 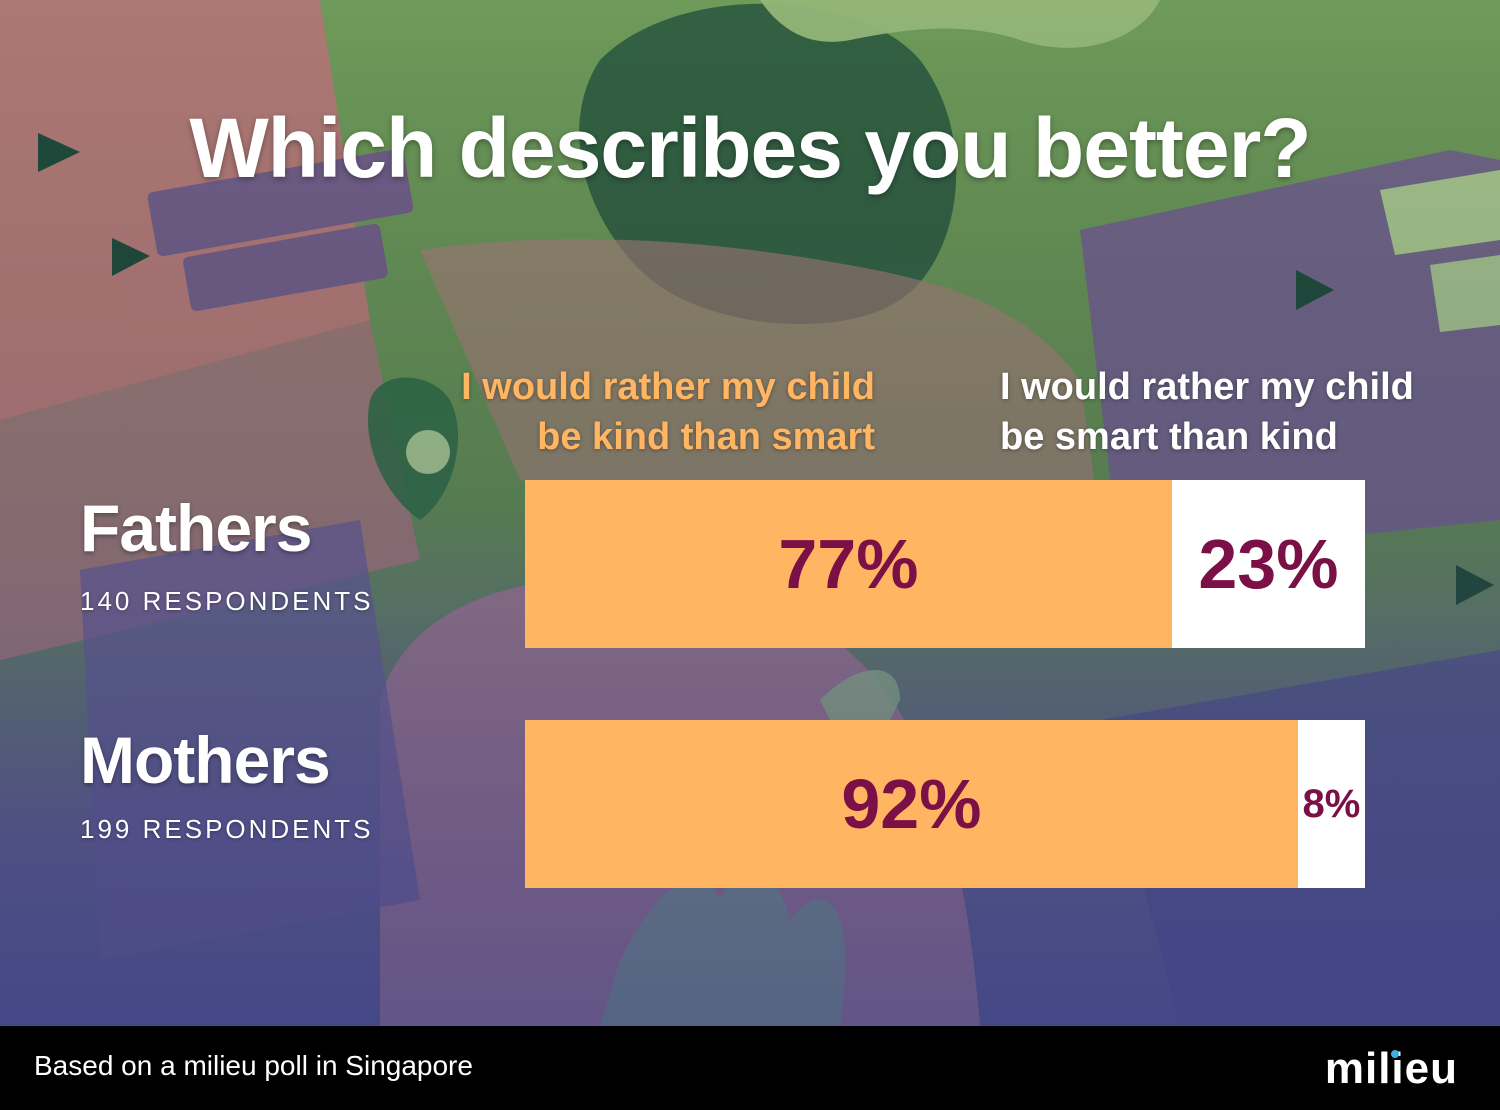 I want to click on logo-dot-icon, so click(x=1394, y=1054).